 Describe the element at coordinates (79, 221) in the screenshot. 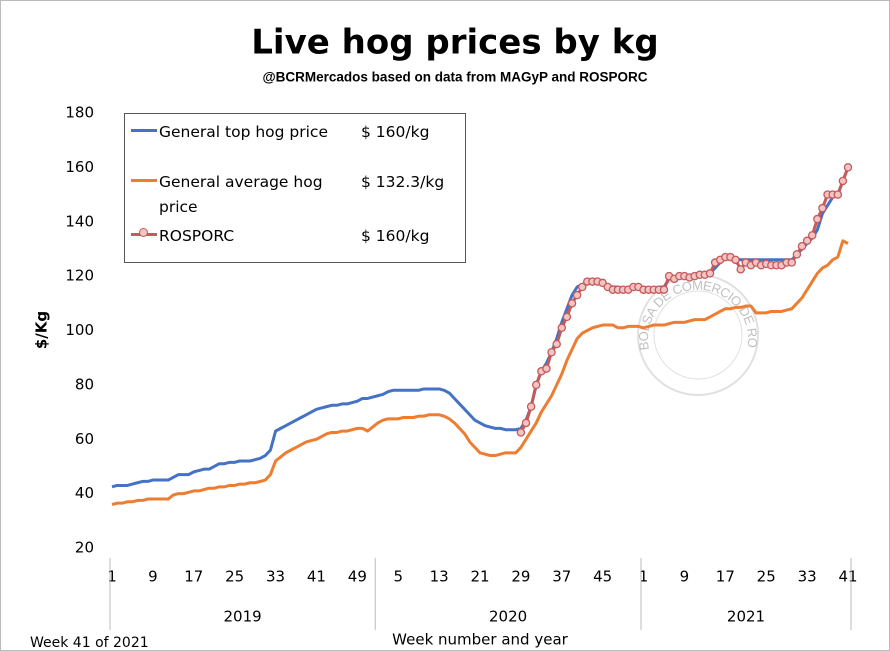

I see `y-tick-label: 140` at that location.